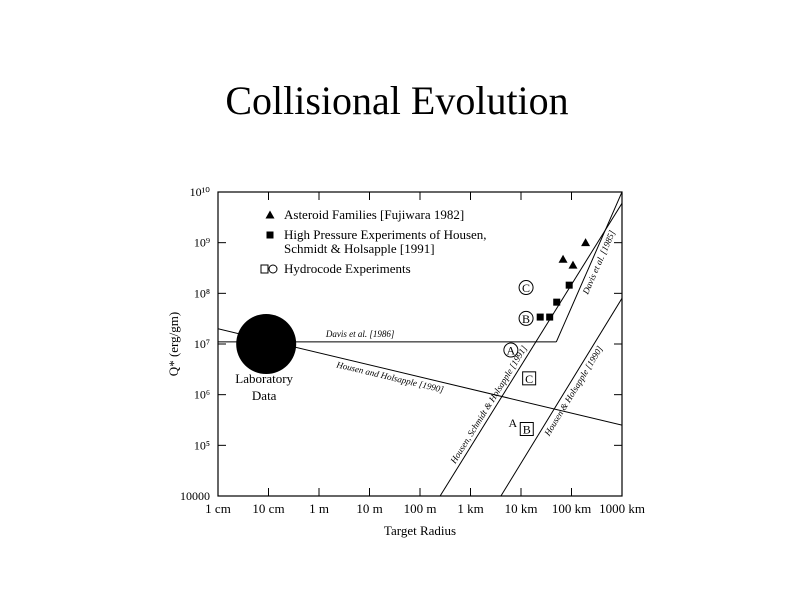  I want to click on x-tick-label: 1 m, so click(319, 508).